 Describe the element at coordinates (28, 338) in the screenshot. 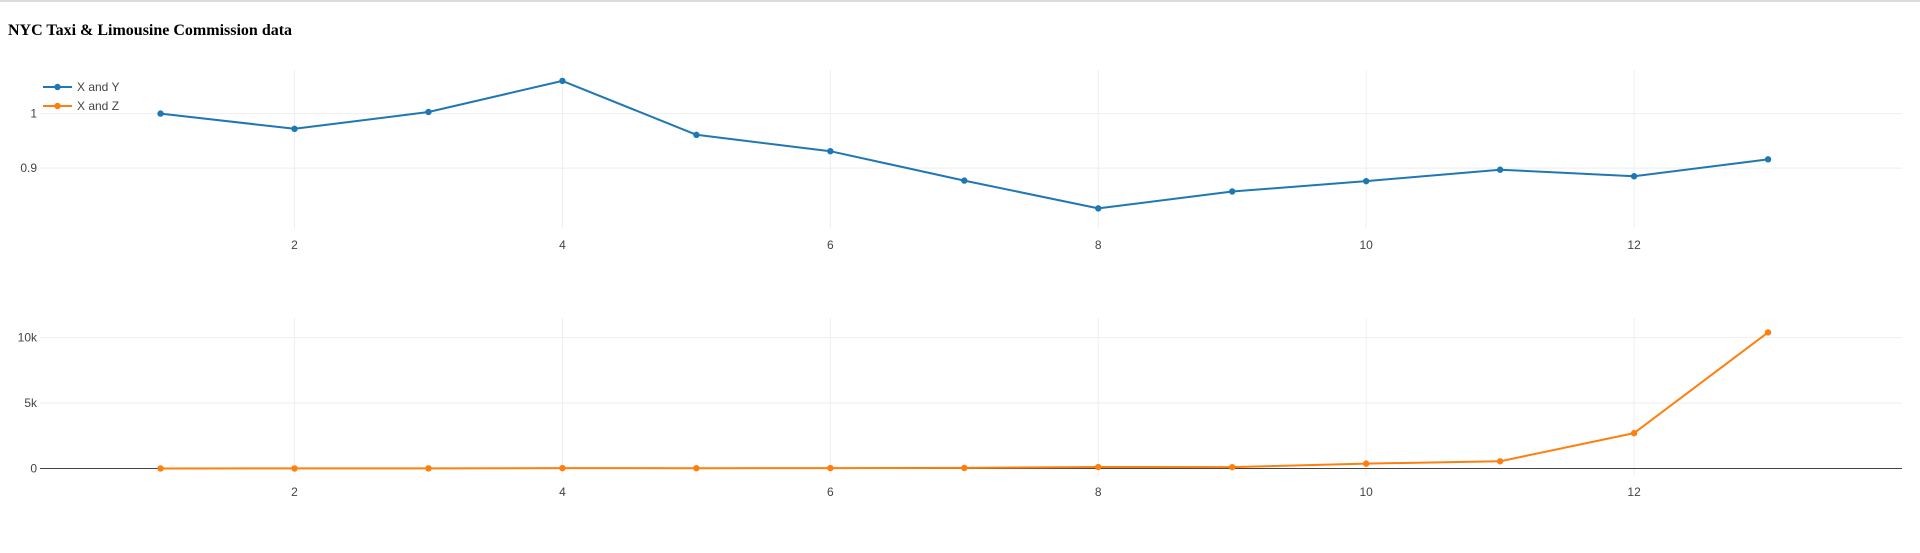

I see `y-tick-label: 10k` at that location.